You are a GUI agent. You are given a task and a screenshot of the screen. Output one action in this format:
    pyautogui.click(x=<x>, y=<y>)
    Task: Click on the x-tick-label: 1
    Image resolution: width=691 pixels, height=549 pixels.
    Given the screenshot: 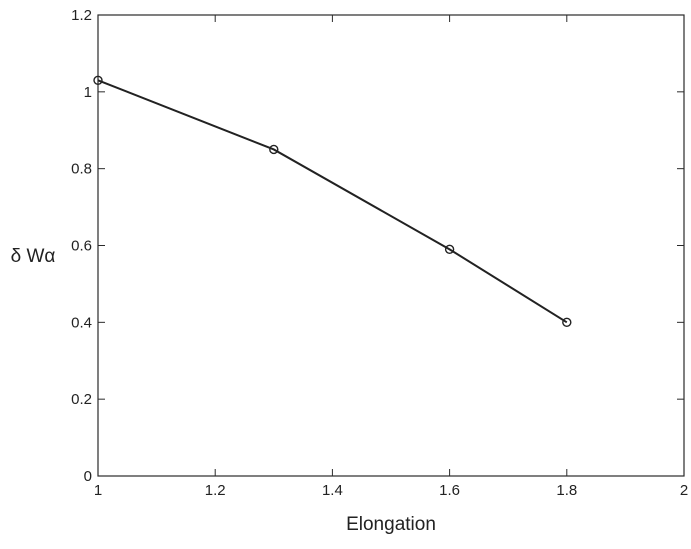 What is the action you would take?
    pyautogui.click(x=98, y=490)
    